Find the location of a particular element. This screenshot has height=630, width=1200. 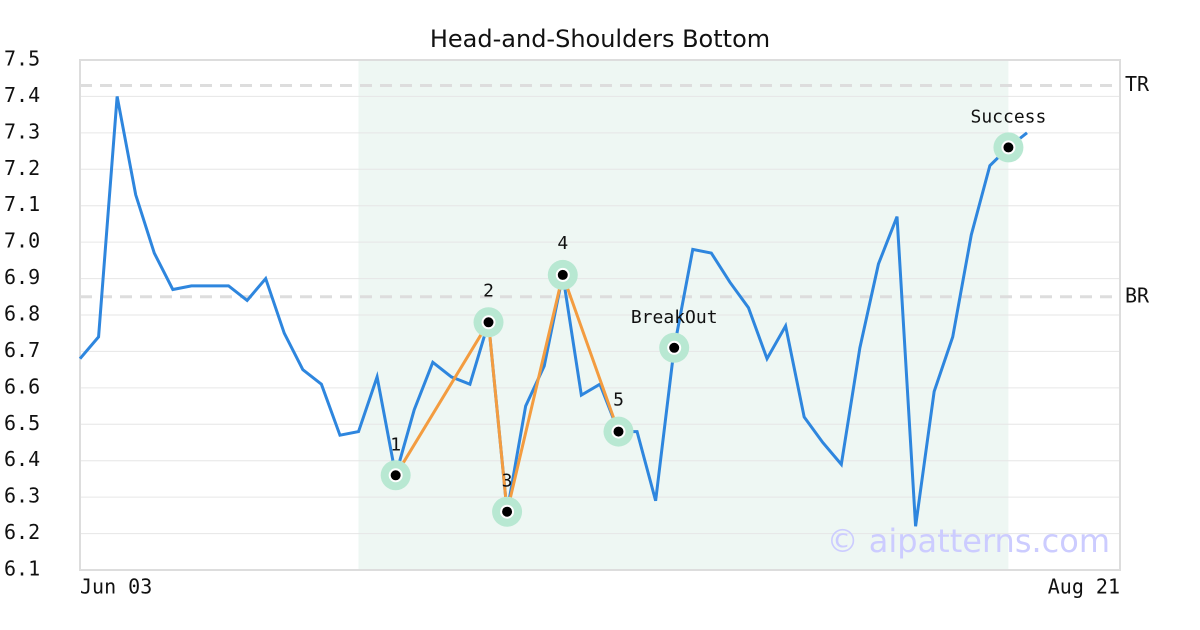

y-tick-label: 7.0 is located at coordinates (22, 241).